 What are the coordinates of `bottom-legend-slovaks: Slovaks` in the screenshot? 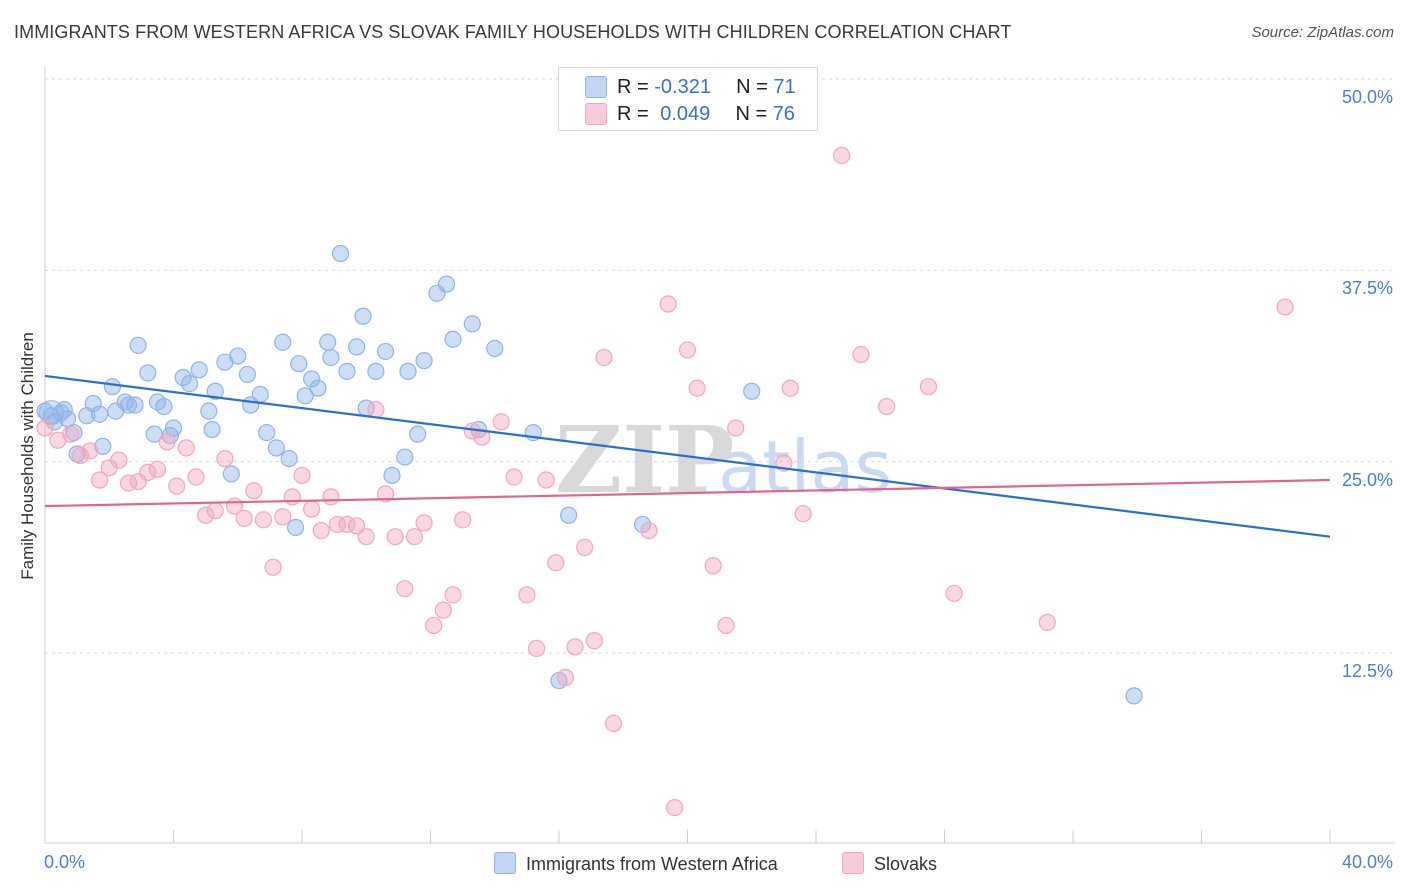 It's located at (889, 863).